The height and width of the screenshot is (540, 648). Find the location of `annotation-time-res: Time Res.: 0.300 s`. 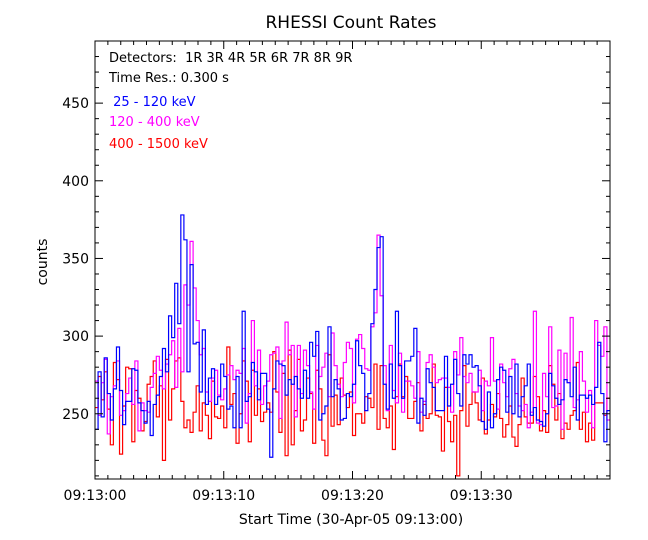

annotation-time-res: Time Res.: 0.300 s is located at coordinates (168, 78).